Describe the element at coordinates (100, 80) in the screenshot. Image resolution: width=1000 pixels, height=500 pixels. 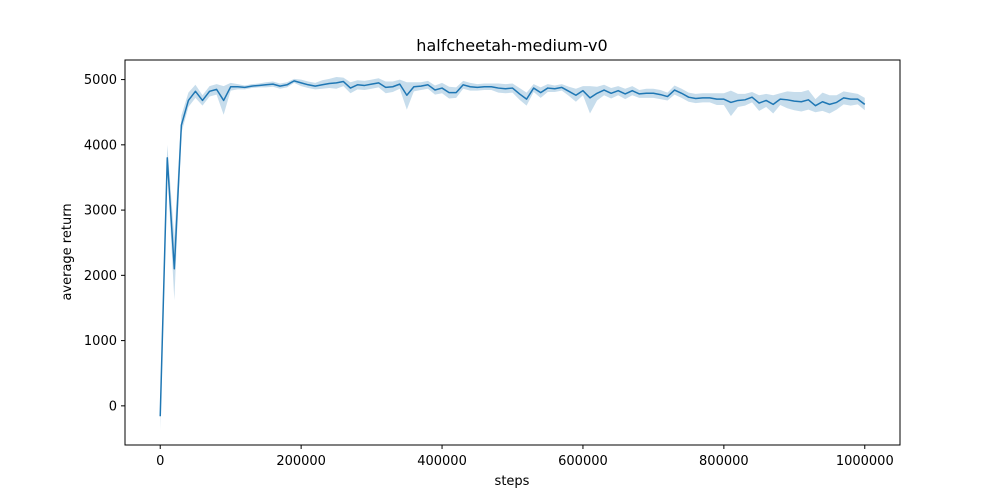
I see `y-tick-label: 5000` at that location.